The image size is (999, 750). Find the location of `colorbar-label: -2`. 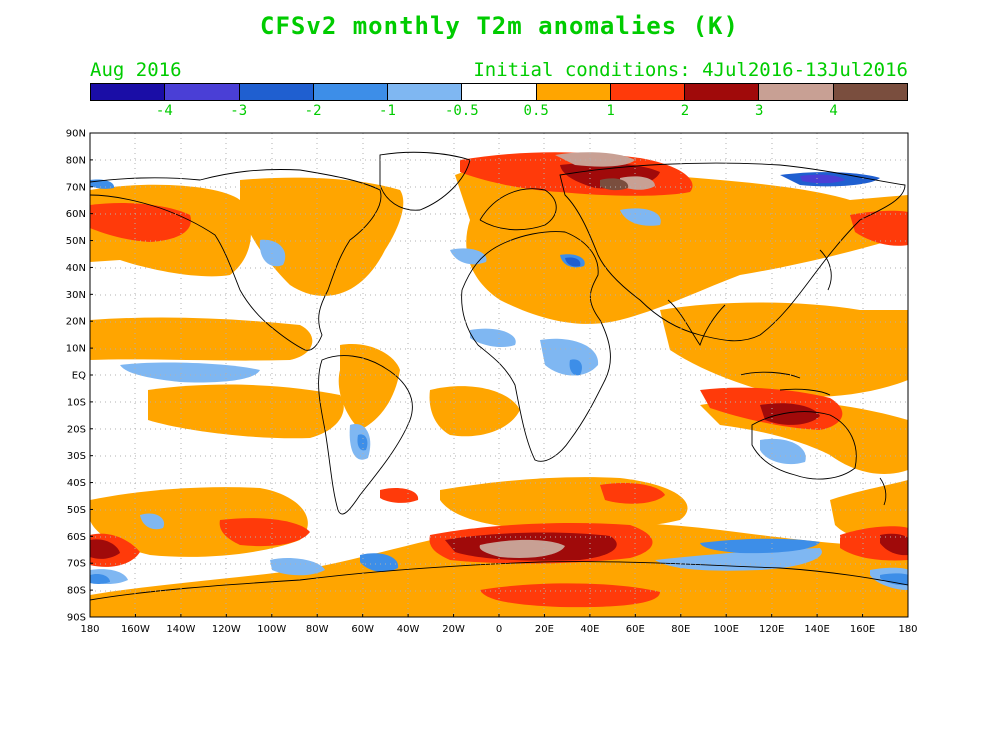

colorbar-label: -2 is located at coordinates (313, 111).